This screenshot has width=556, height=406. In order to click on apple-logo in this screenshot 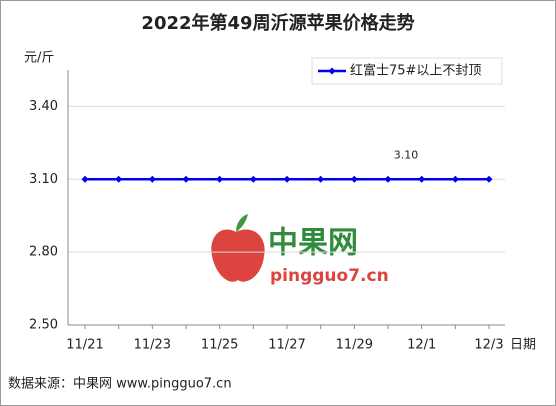, I will do `click(238, 255)`.